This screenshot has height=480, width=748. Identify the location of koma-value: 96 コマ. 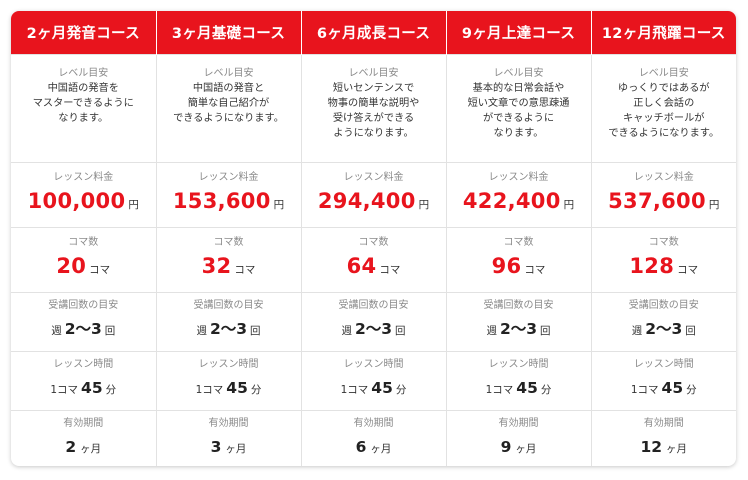
(519, 268).